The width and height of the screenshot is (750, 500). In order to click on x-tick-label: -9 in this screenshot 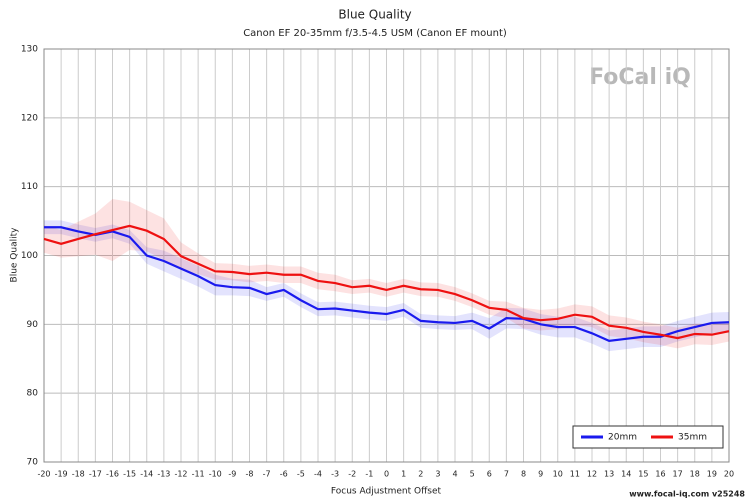, I will do `click(232, 474)`.